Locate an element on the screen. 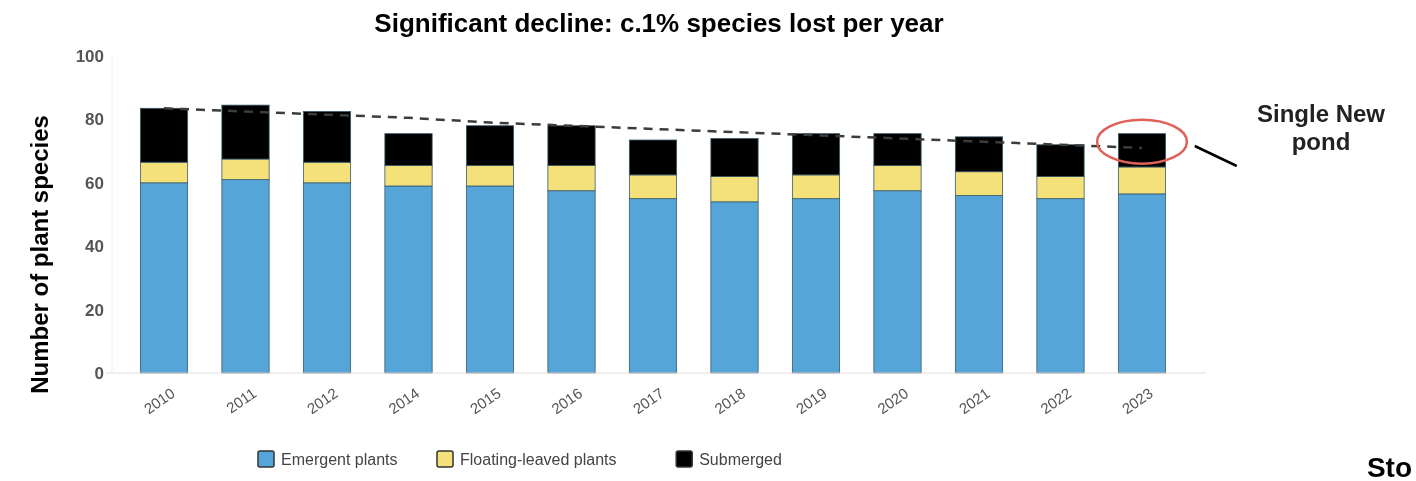 The image size is (1416, 481). x-tick-label: 2021 is located at coordinates (974, 401).